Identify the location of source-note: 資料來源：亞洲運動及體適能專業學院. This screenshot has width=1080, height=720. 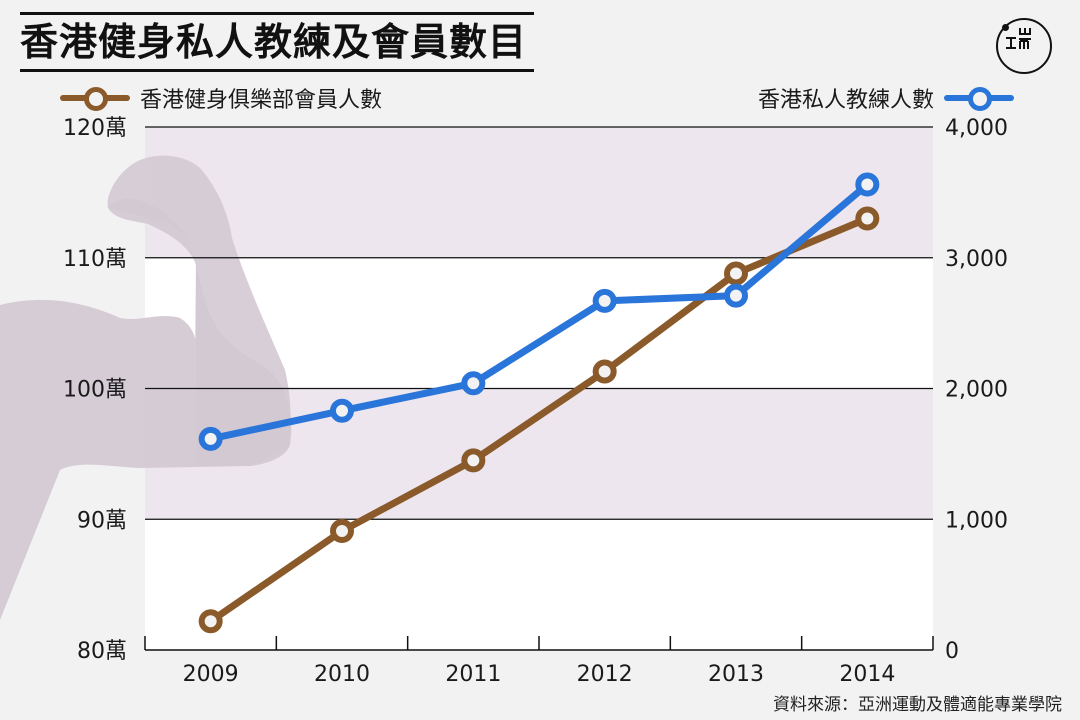
(917, 705).